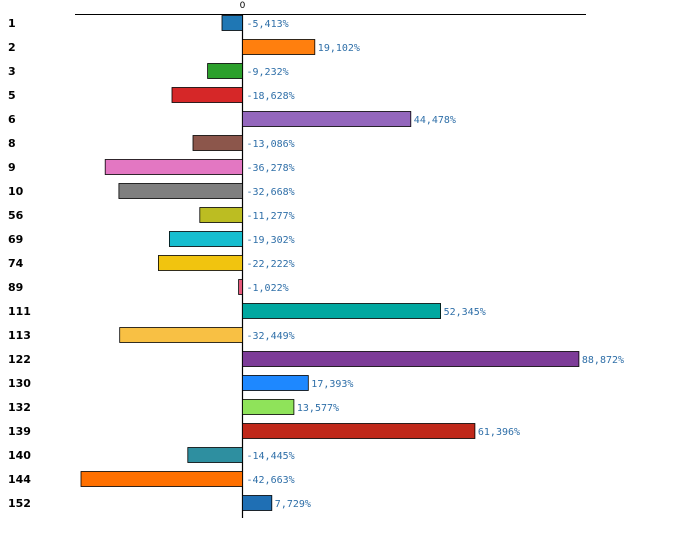 The height and width of the screenshot is (549, 700). I want to click on category-label: 132, so click(19, 407).